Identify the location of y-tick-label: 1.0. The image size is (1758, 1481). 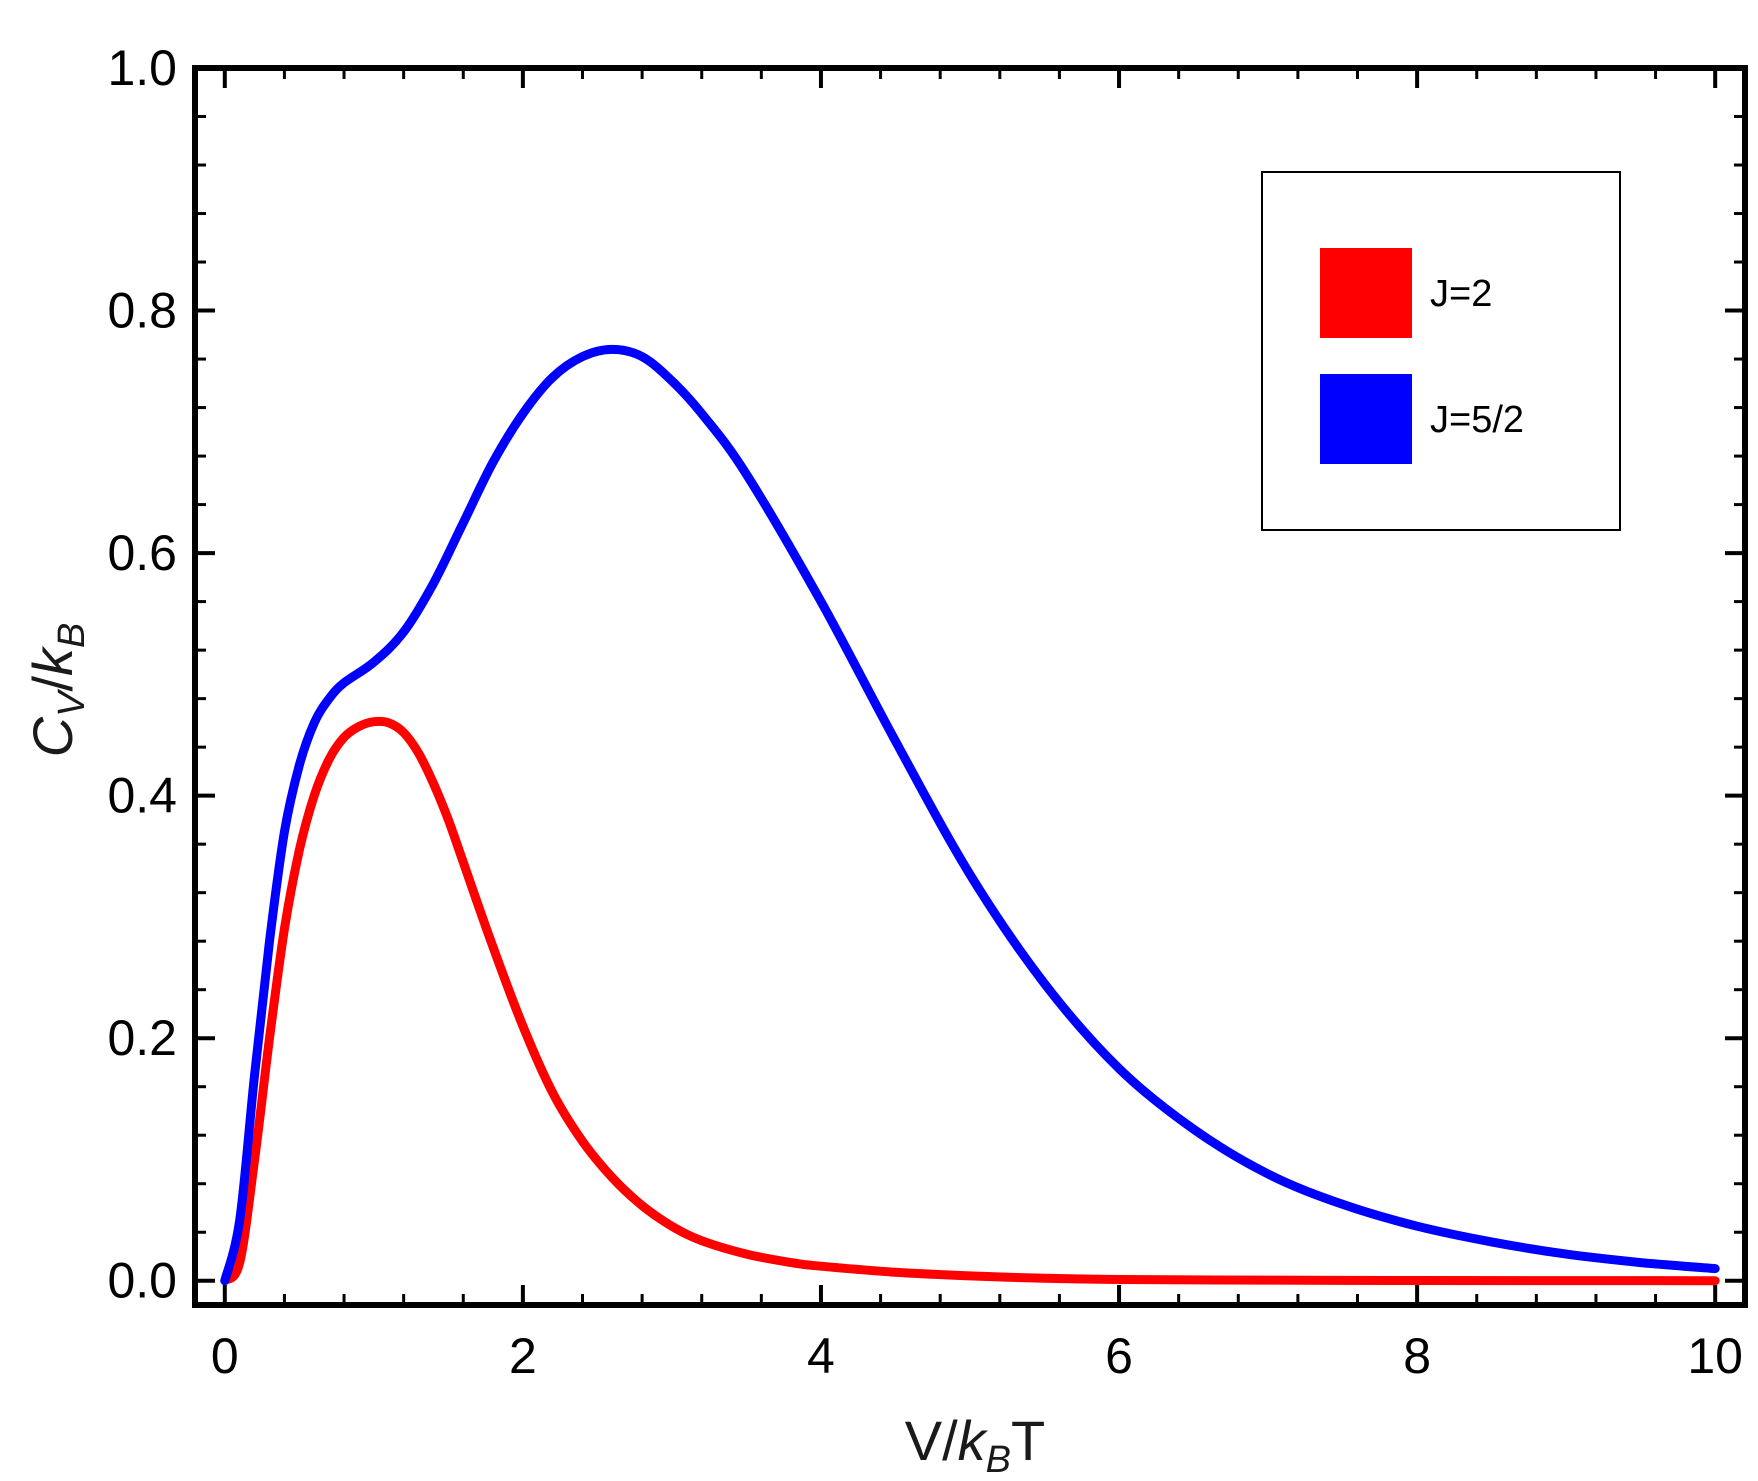
(142, 68).